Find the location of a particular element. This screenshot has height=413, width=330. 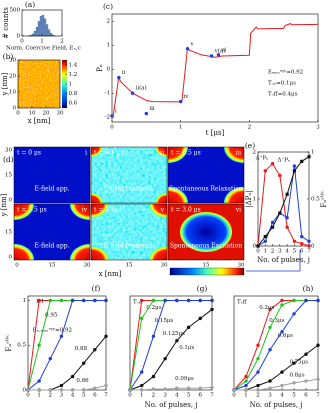

colorbar-tick-label: 0.8 is located at coordinates (73, 94).